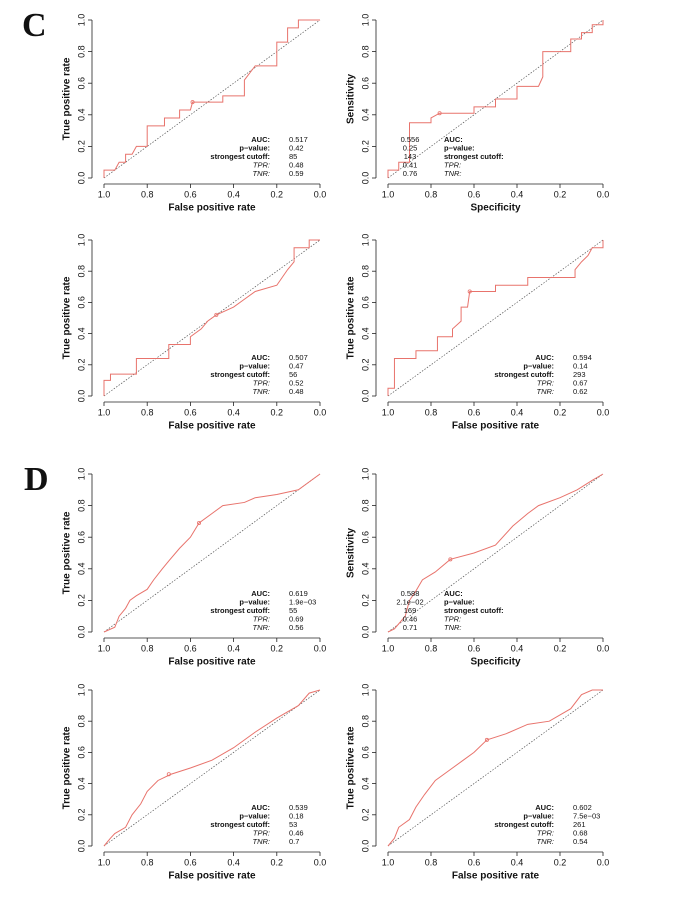 The width and height of the screenshot is (674, 908). What do you see at coordinates (410, 173) in the screenshot?
I see `stat-value: 0.76` at bounding box center [410, 173].